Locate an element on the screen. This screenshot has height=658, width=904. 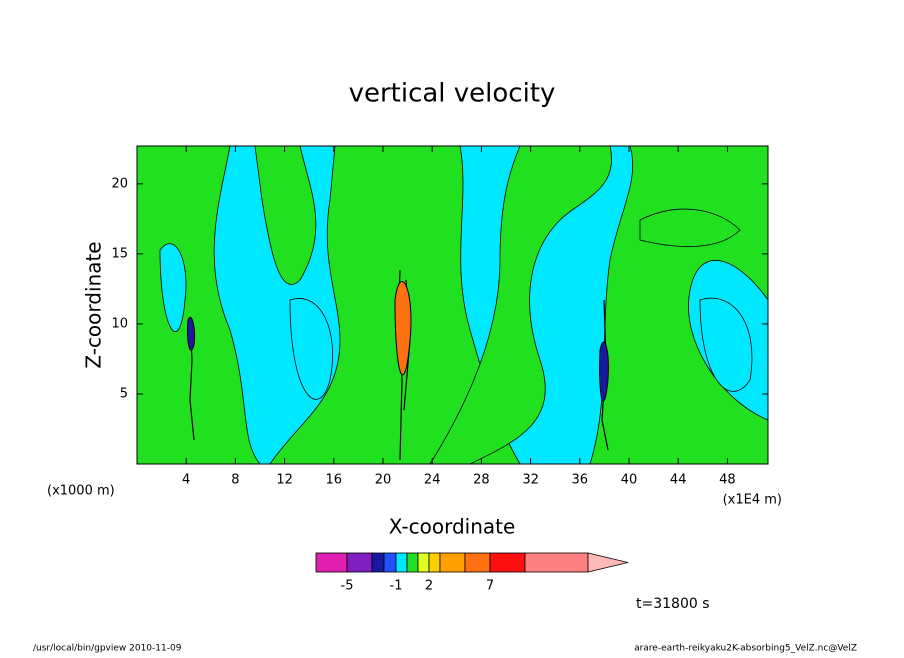
y-unit: (x1000 m) is located at coordinates (81, 491).